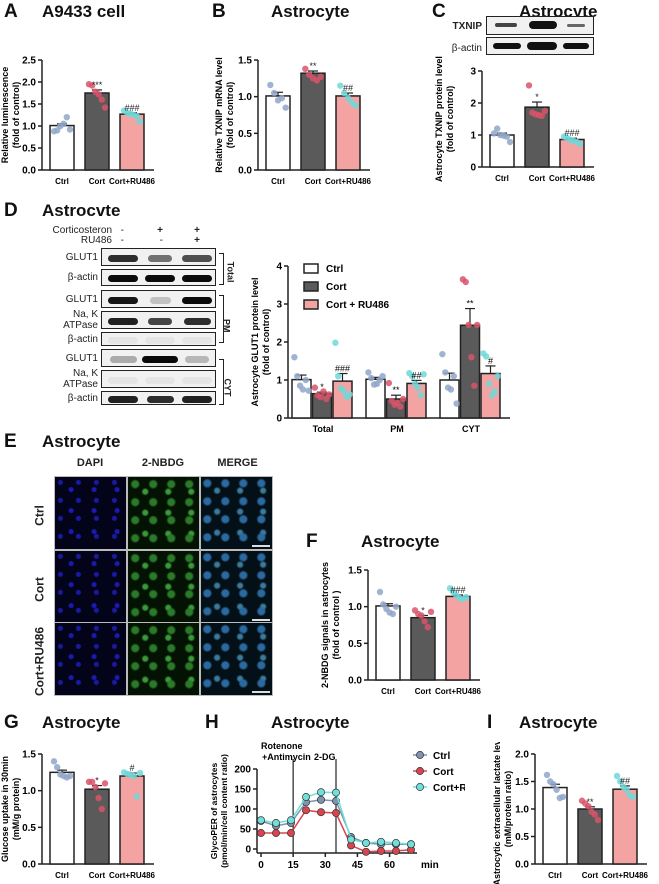 This screenshot has height=884, width=659. What do you see at coordinates (82, 230) in the screenshot?
I see `treatment-label-cort: Corticosteron` at bounding box center [82, 230].